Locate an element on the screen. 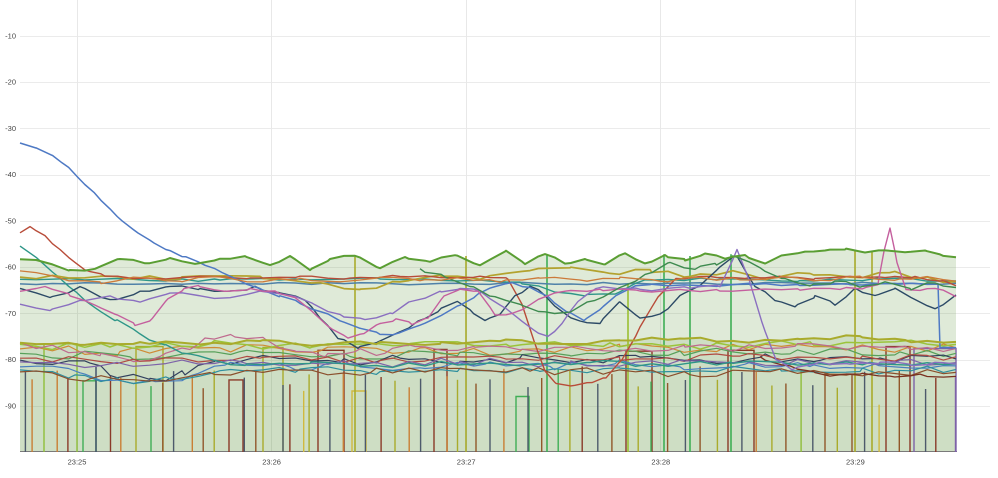  svg-text: -50 is located at coordinates (10, 220).